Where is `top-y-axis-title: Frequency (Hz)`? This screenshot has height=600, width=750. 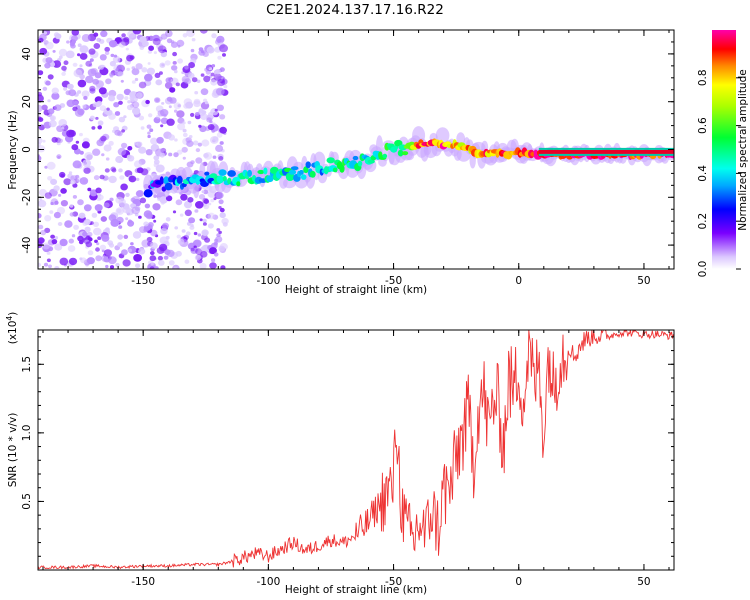 top-y-axis-title: Frequency (Hz) is located at coordinates (13, 149).